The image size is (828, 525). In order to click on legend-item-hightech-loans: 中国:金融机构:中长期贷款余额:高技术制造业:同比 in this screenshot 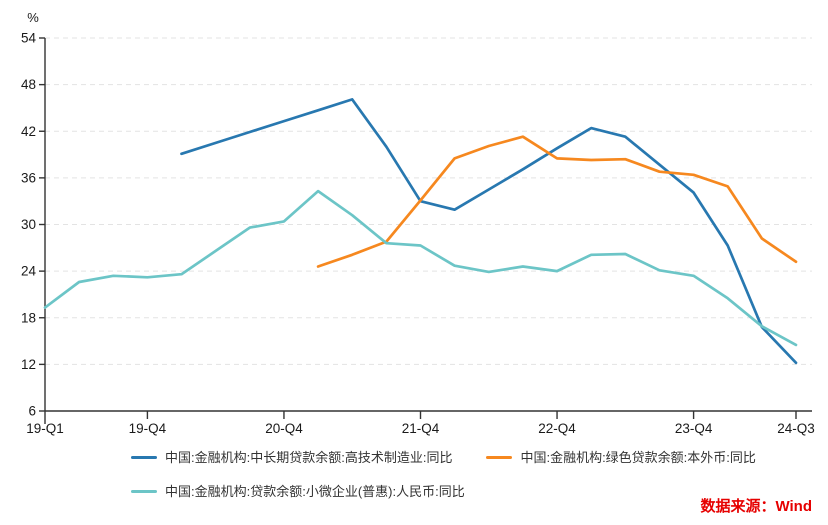, I will do `click(291, 457)`.